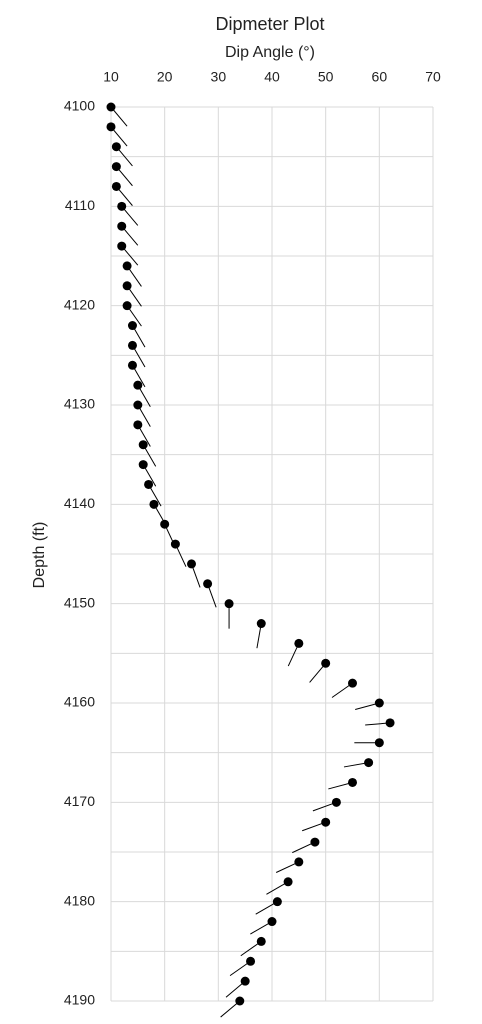  Describe the element at coordinates (79, 900) in the screenshot. I see `y-tick-label: 4180` at that location.